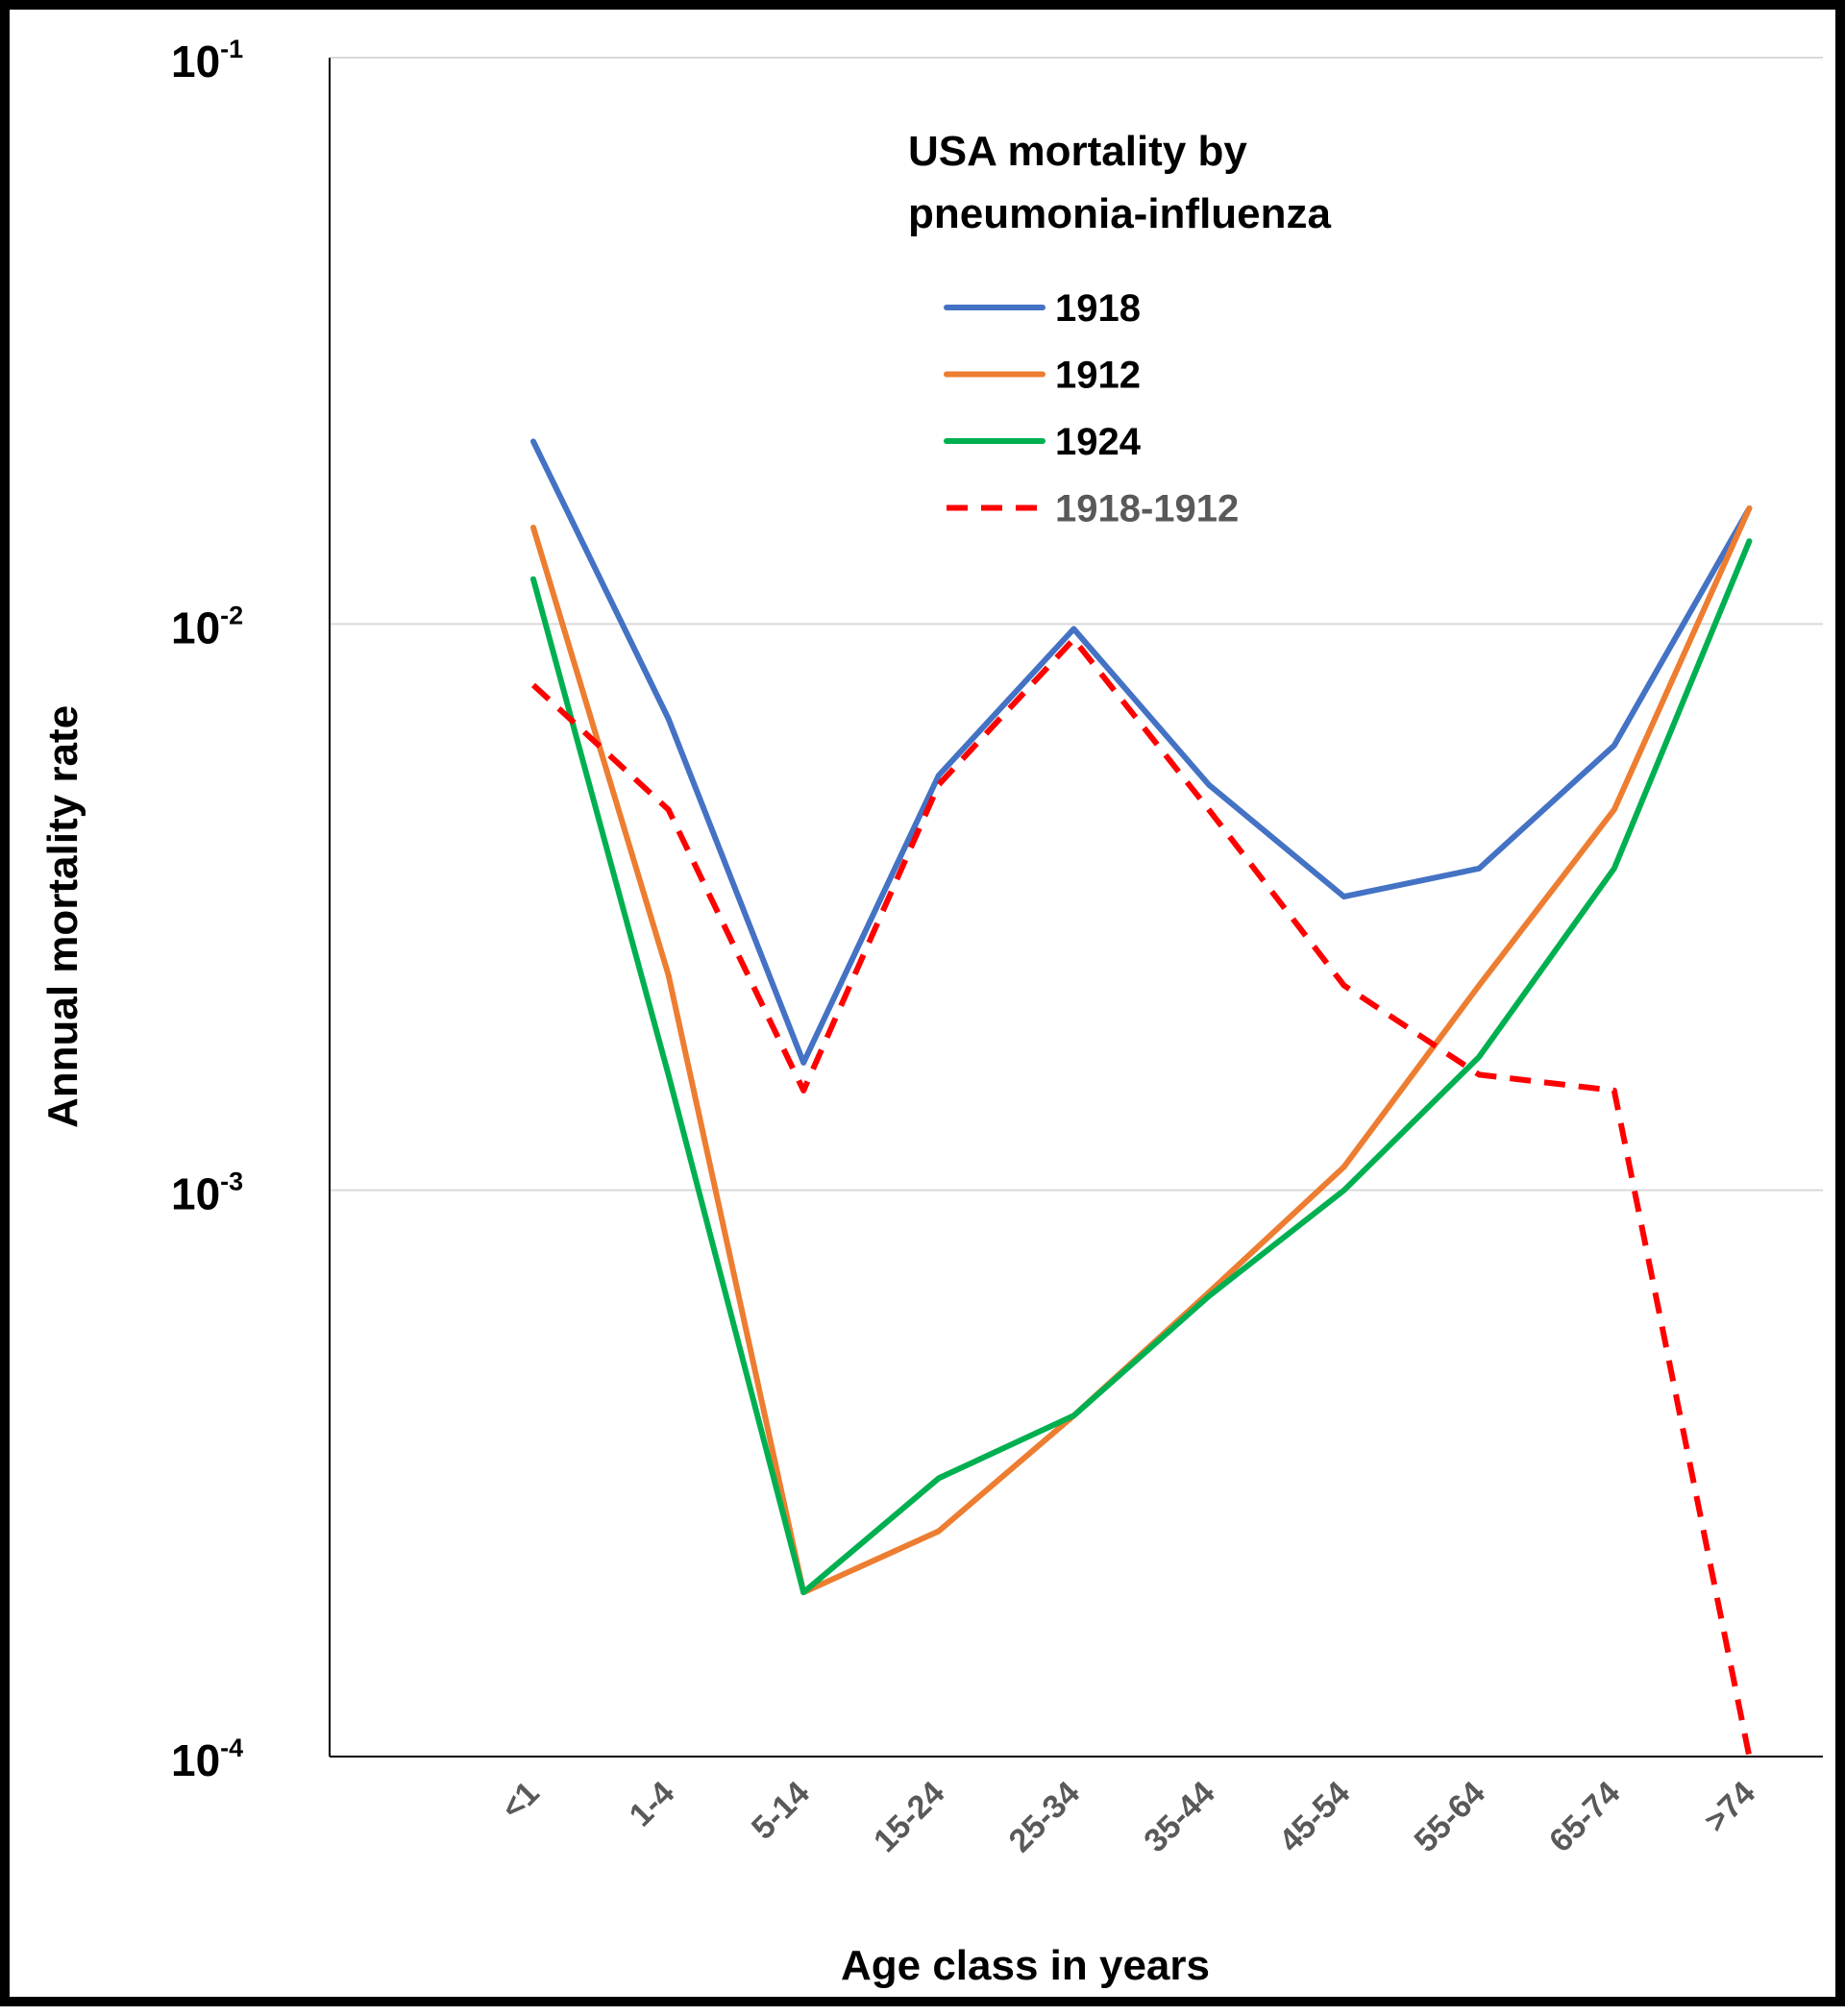 The width and height of the screenshot is (1845, 2016). What do you see at coordinates (1147, 509) in the screenshot?
I see `legend-label: 1918-1912` at bounding box center [1147, 509].